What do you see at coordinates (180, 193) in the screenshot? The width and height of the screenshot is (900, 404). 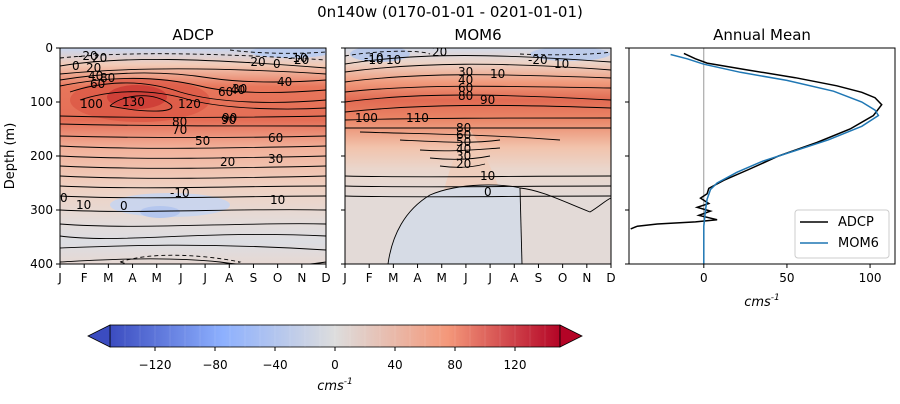 I see `adcp-clabel: -10` at bounding box center [180, 193].